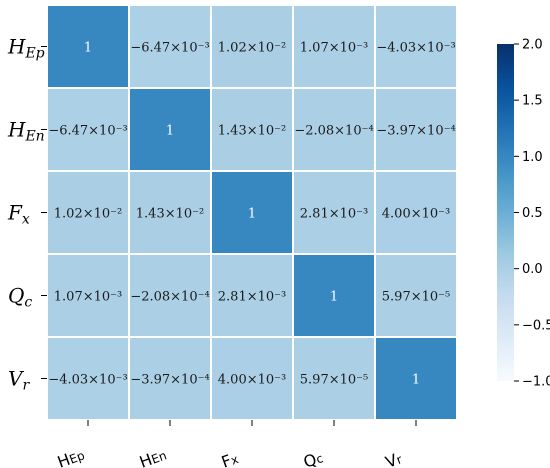  Describe the element at coordinates (313, 457) in the screenshot. I see `column-label: Qc` at that location.